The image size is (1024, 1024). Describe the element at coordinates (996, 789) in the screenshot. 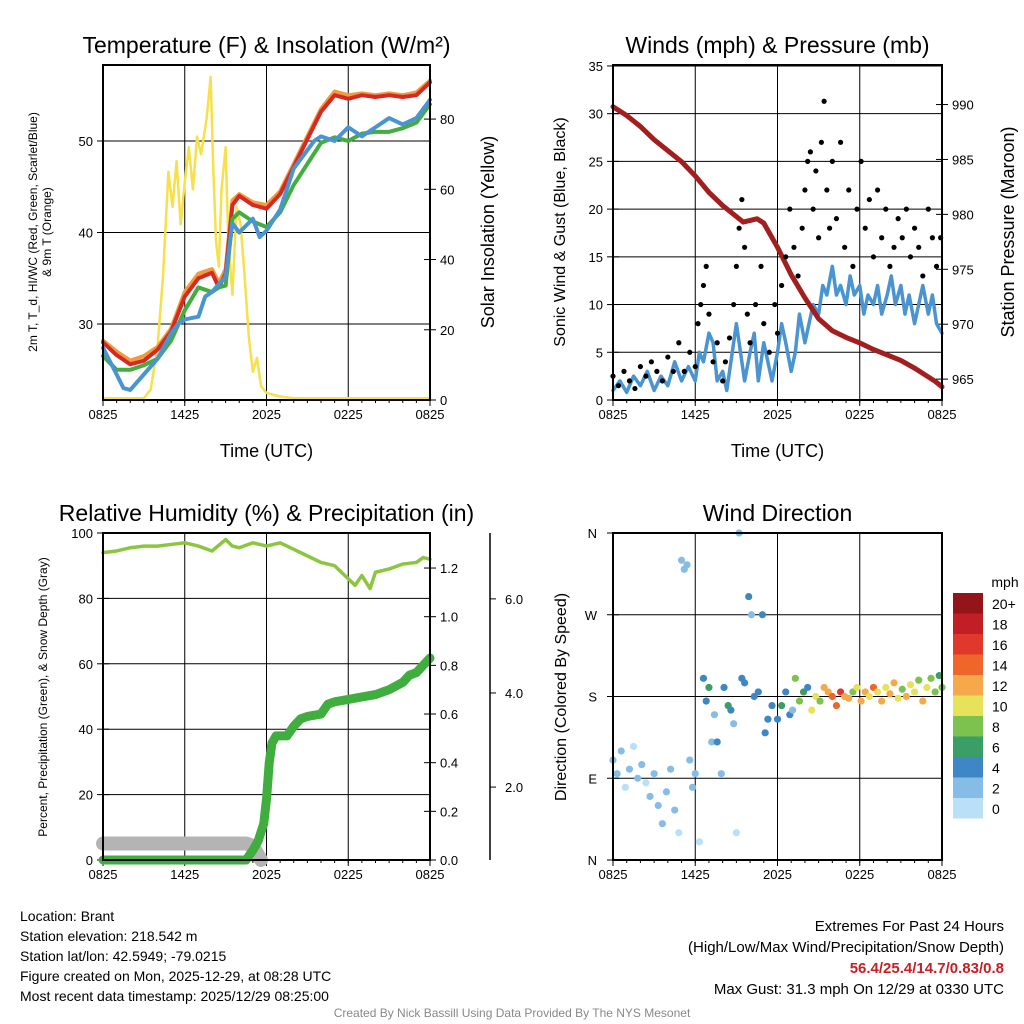

I see `colorbar-label: 2` at that location.